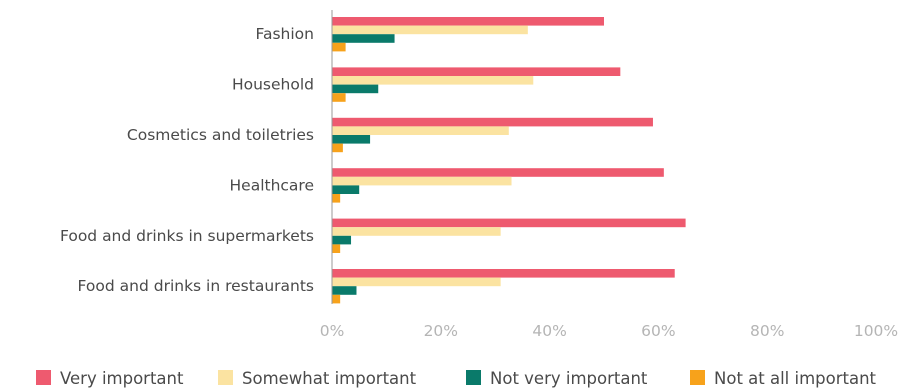  What do you see at coordinates (122, 378) in the screenshot?
I see `legend-label-very-important: Very important` at bounding box center [122, 378].